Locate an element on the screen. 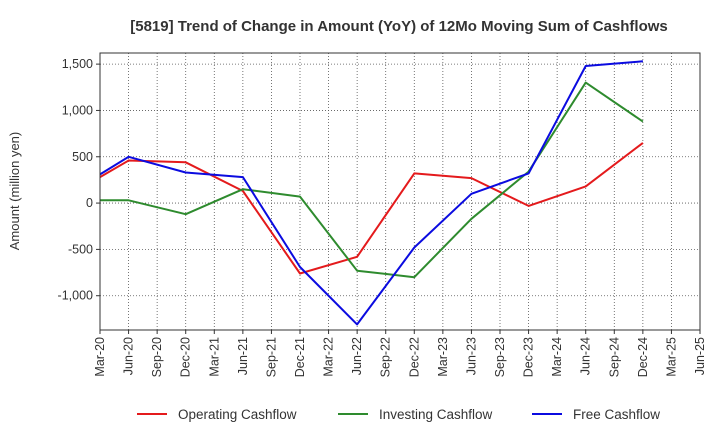  y-tick-label: 1,500 is located at coordinates (77, 64).